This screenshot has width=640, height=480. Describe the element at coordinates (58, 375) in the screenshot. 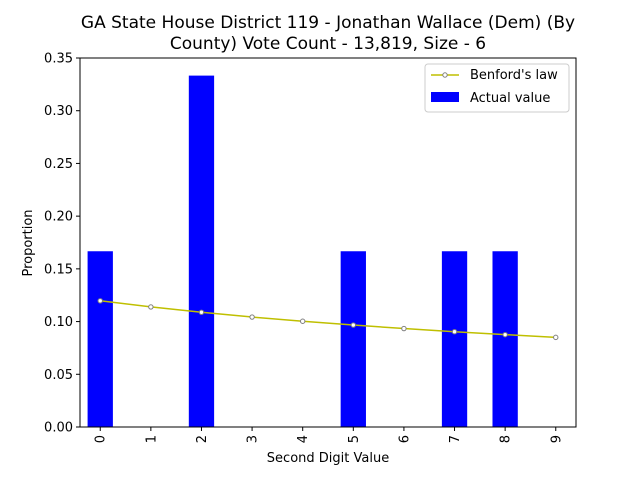

I see `y-tick-label: 0.05` at that location.